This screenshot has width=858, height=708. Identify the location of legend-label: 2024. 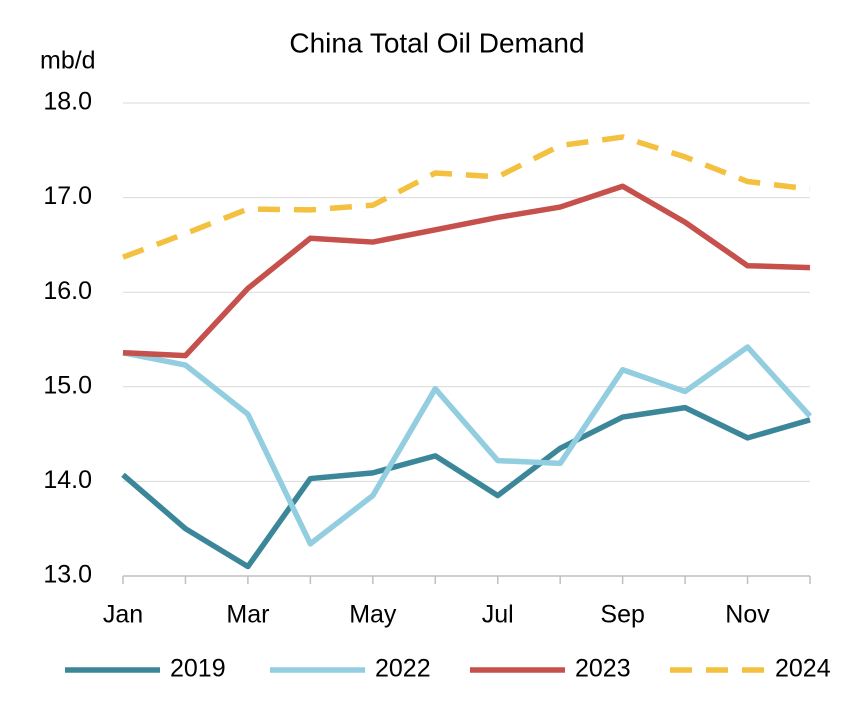
(803, 669).